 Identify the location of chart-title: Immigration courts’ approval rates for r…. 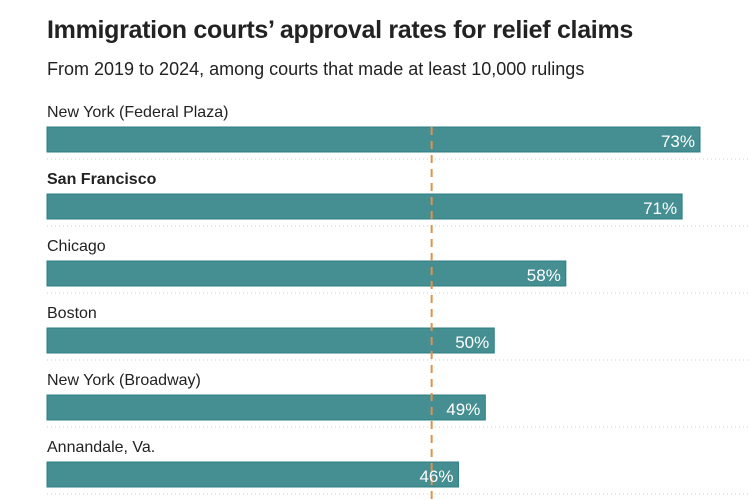
(340, 30).